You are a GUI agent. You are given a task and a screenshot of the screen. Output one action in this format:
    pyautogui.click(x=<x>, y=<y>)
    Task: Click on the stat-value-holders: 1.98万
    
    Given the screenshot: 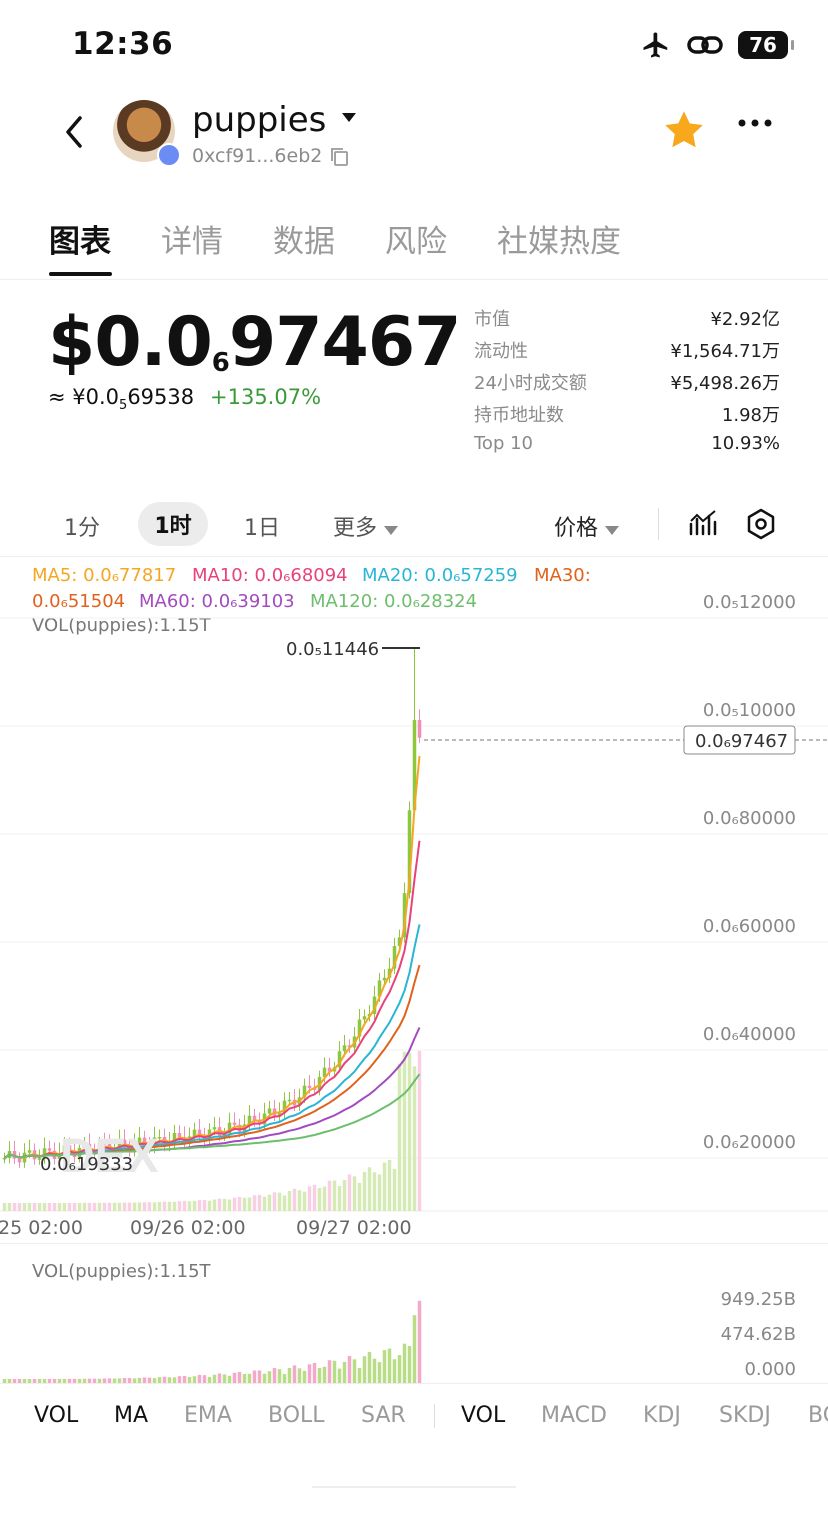 What is the action you would take?
    pyautogui.click(x=750, y=415)
    